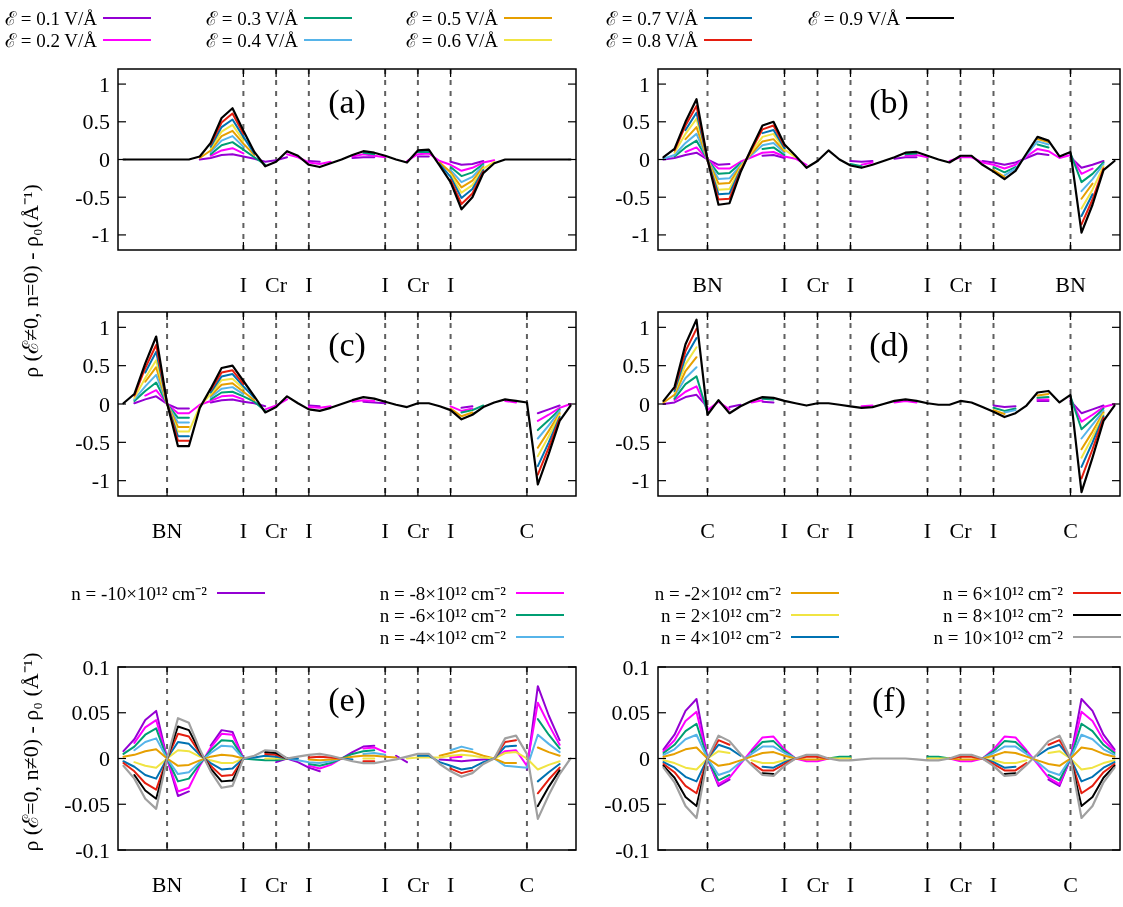  I want to click on legend-label: ℰ = 0.6 V/Å, so click(452, 40).